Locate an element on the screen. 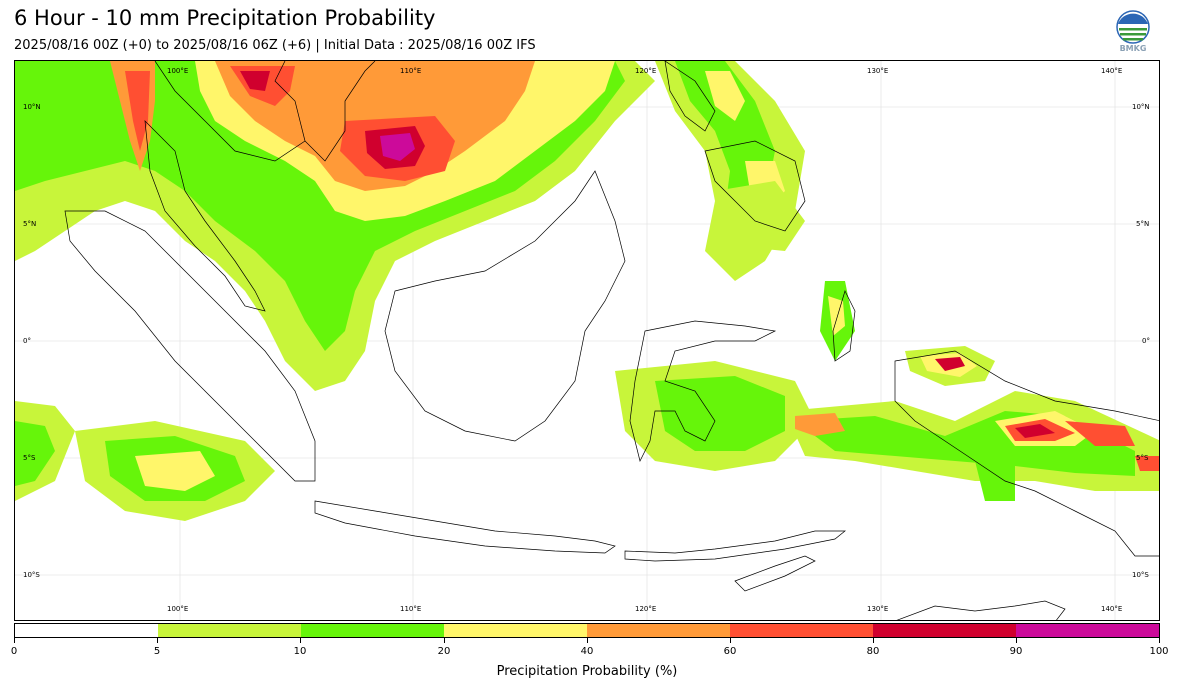  lat-label-right: 5°N is located at coordinates (1143, 224).